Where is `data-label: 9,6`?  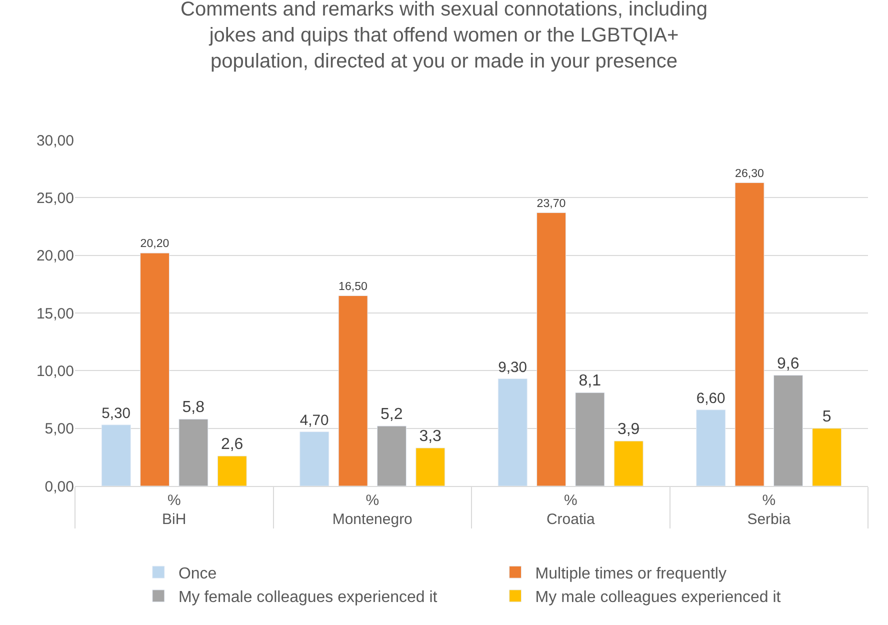
data-label: 9,6 is located at coordinates (788, 363).